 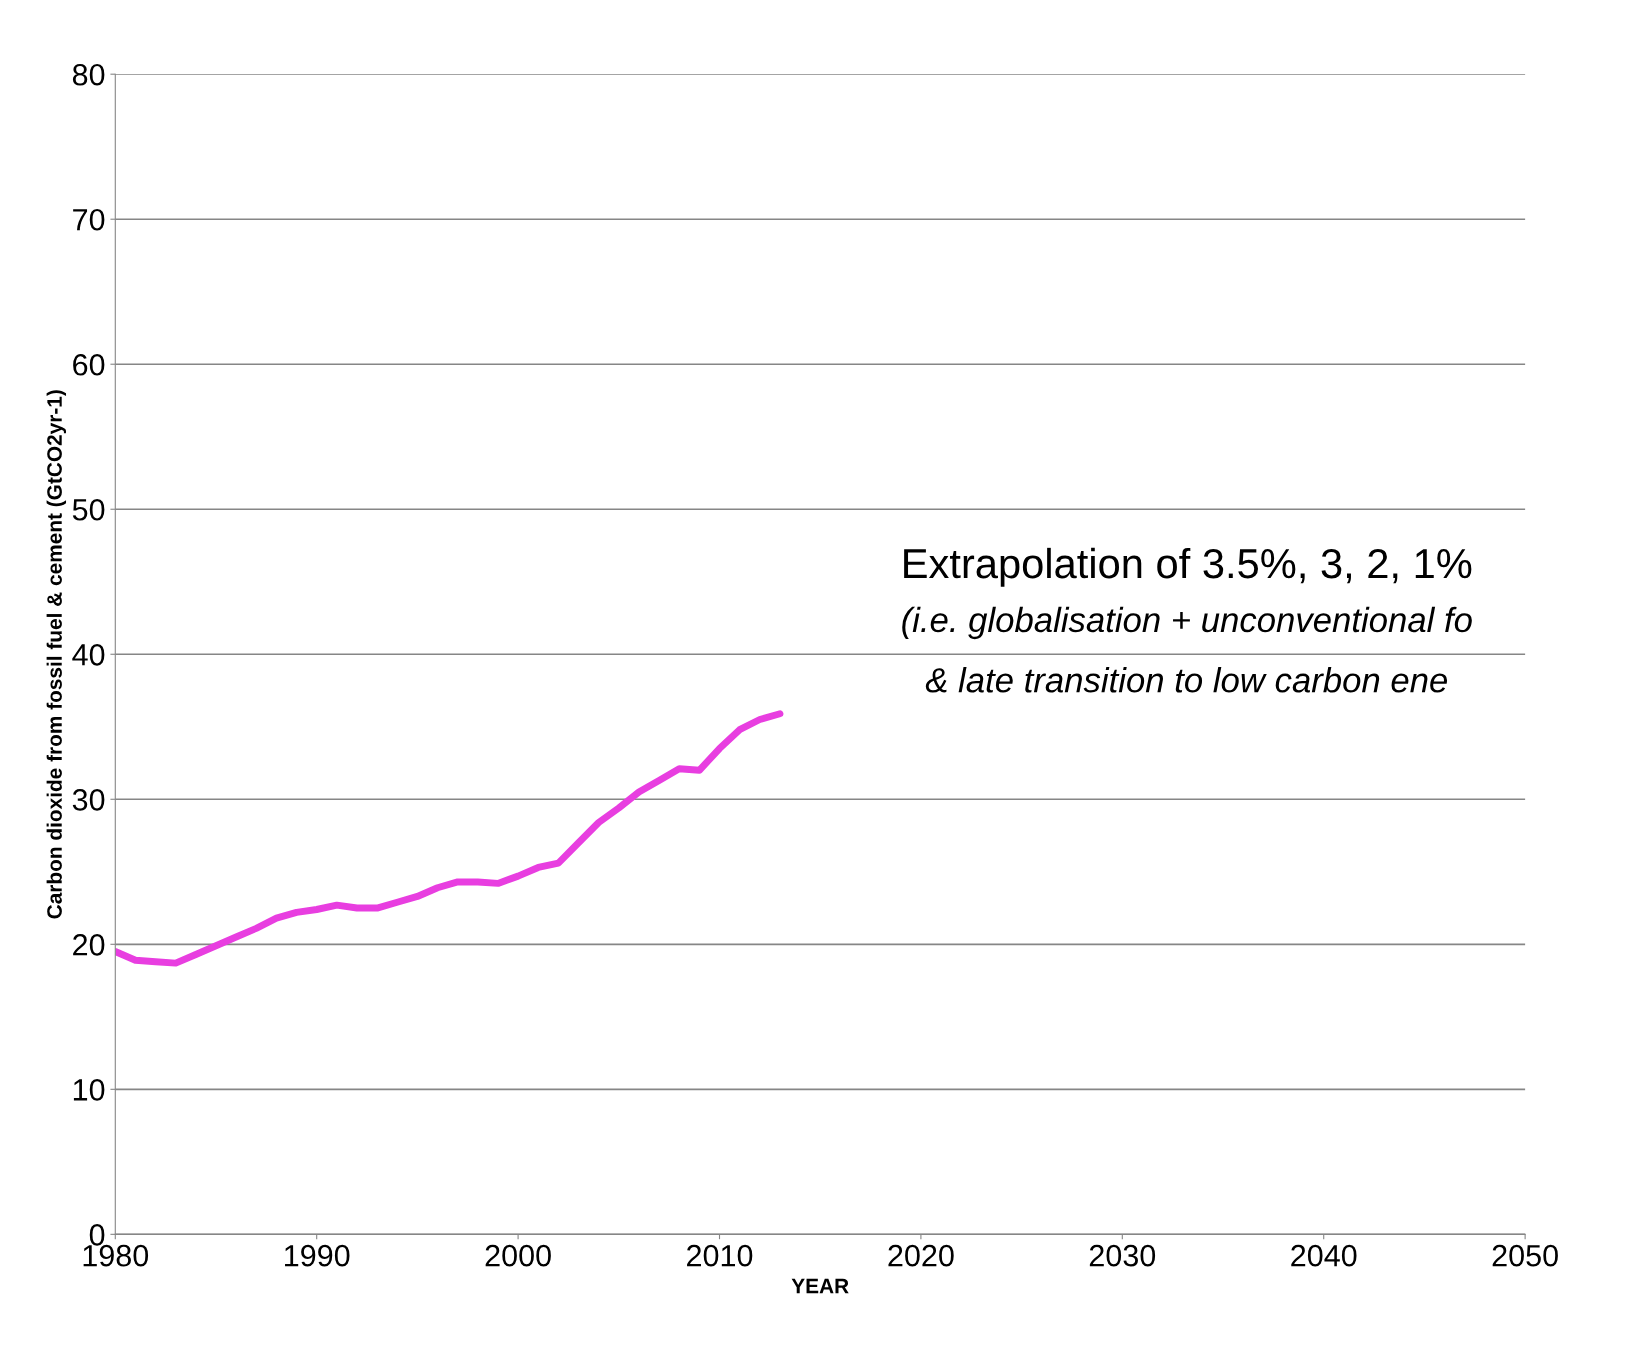 What do you see at coordinates (518, 1255) in the screenshot?
I see `x-tick-label: 2000` at bounding box center [518, 1255].